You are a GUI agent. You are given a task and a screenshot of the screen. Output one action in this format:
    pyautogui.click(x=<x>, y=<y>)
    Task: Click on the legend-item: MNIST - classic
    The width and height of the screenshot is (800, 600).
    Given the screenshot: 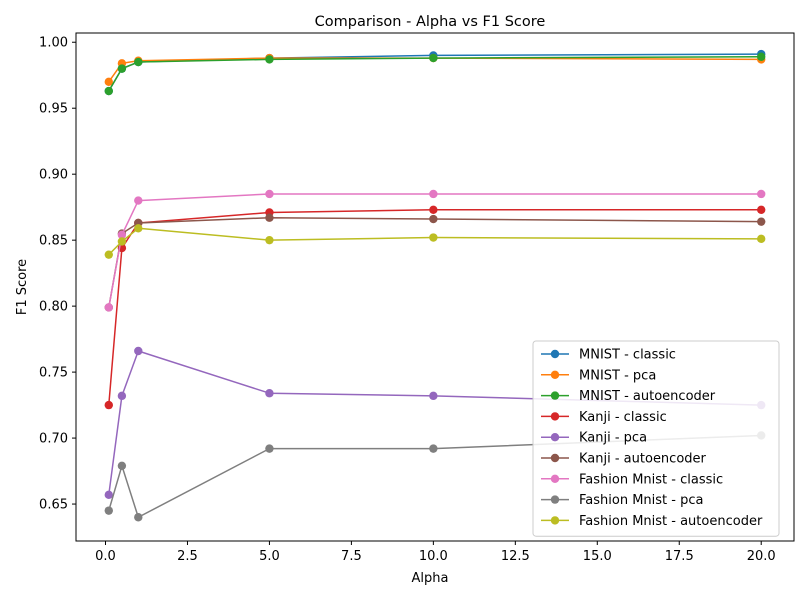 What is the action you would take?
    pyautogui.click(x=608, y=355)
    